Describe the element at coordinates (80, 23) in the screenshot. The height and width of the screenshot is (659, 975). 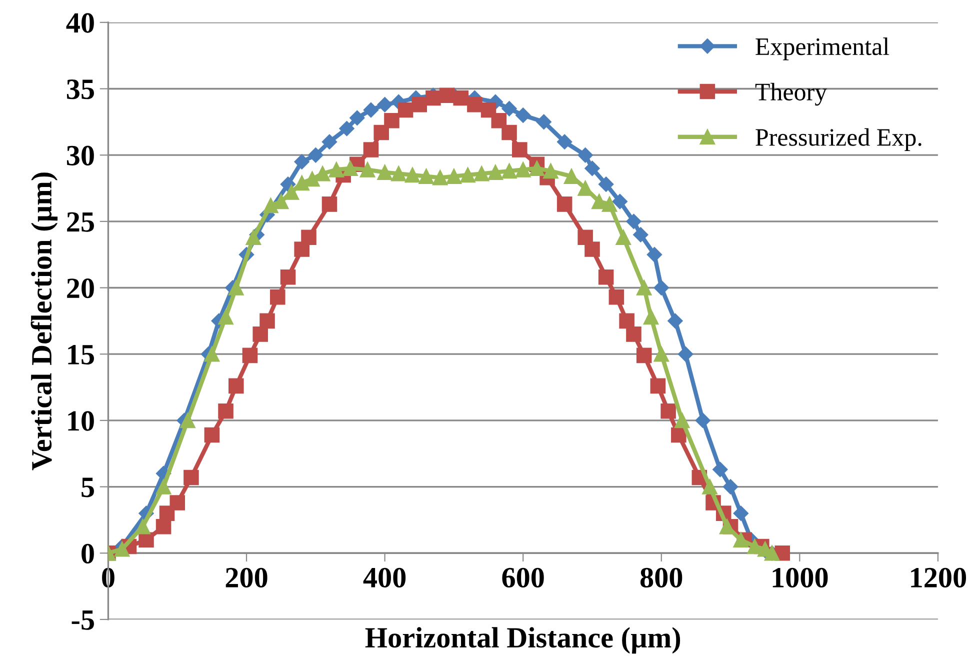
I see `y-tick-label: 40` at that location.